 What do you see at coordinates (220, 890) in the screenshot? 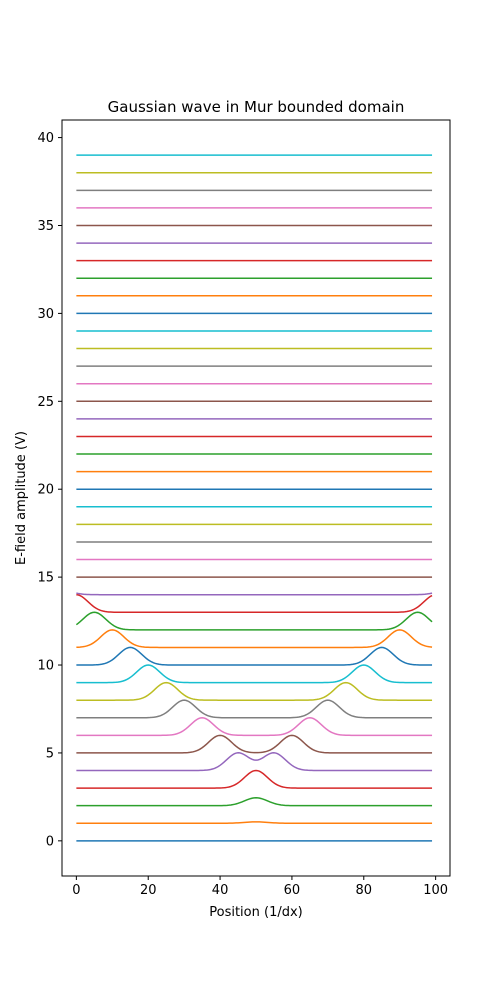
I see `x-tick-label: 40` at bounding box center [220, 890].